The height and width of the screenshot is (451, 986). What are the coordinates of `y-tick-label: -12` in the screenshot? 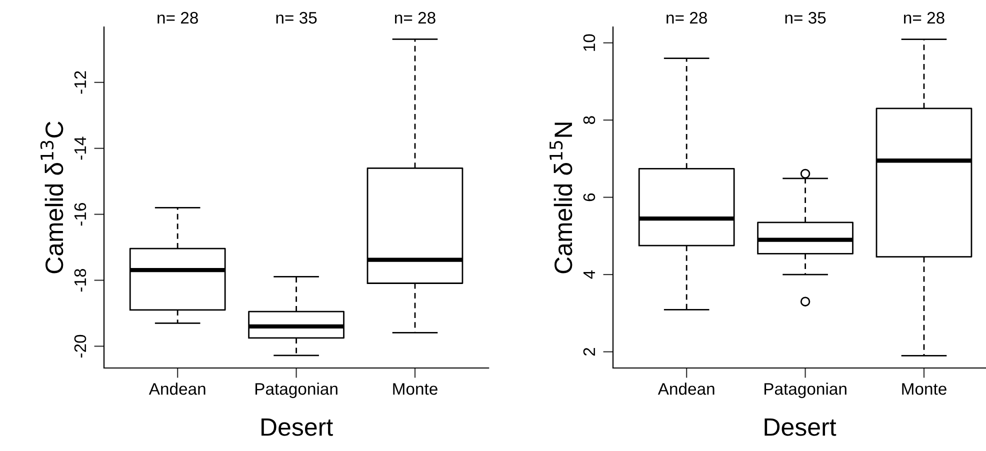 It's located at (80, 82).